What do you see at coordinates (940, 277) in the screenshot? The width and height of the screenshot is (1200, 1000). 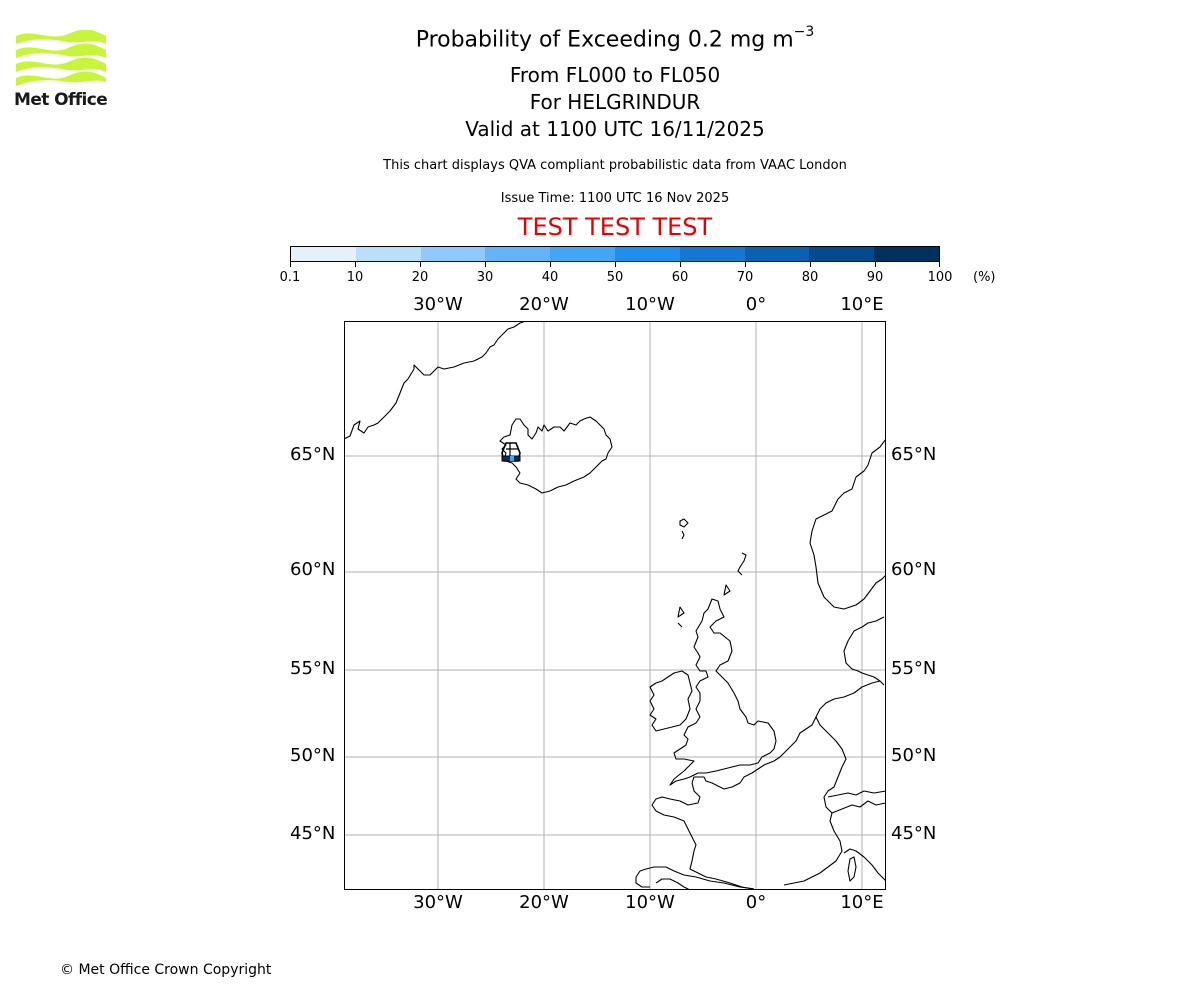 I see `colorbar-label: 100` at bounding box center [940, 277].